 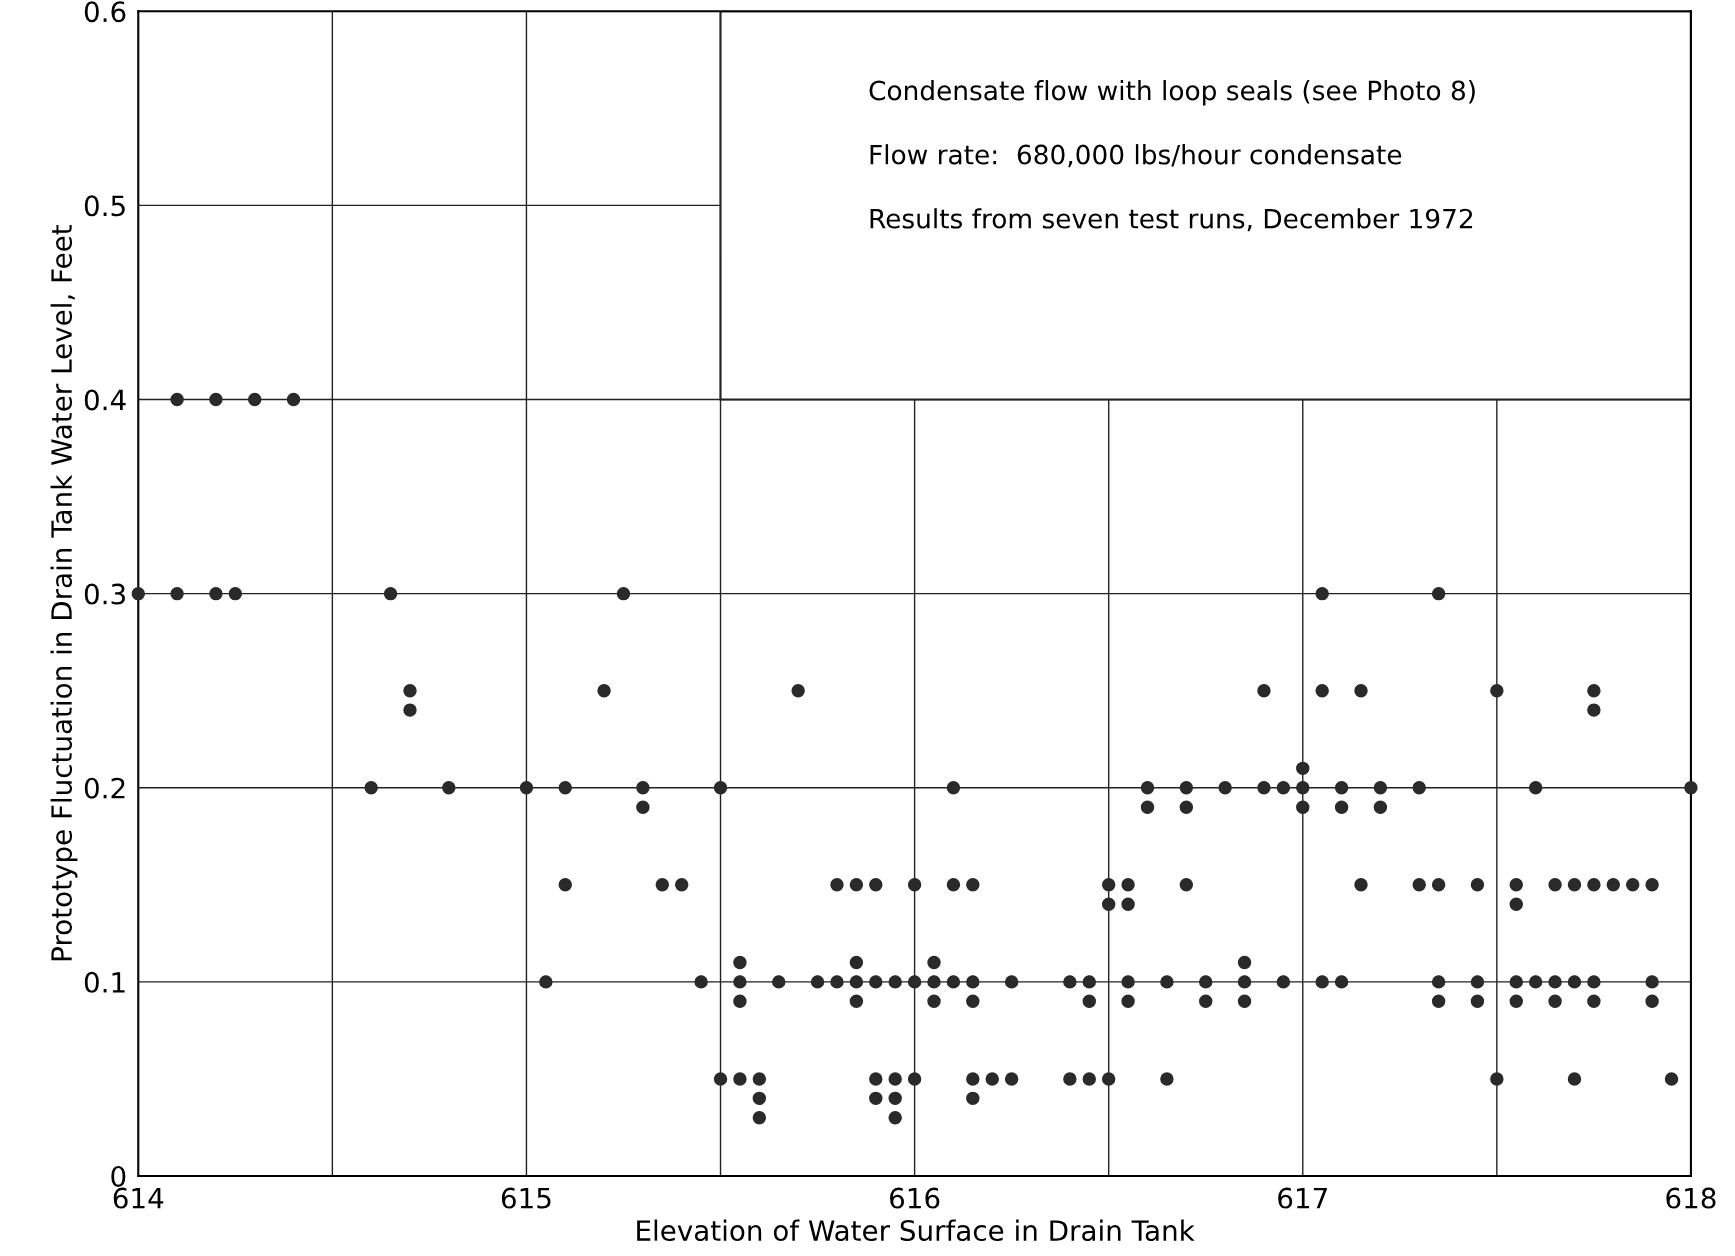 I want to click on x-tick-label: 615, so click(x=526, y=1198).